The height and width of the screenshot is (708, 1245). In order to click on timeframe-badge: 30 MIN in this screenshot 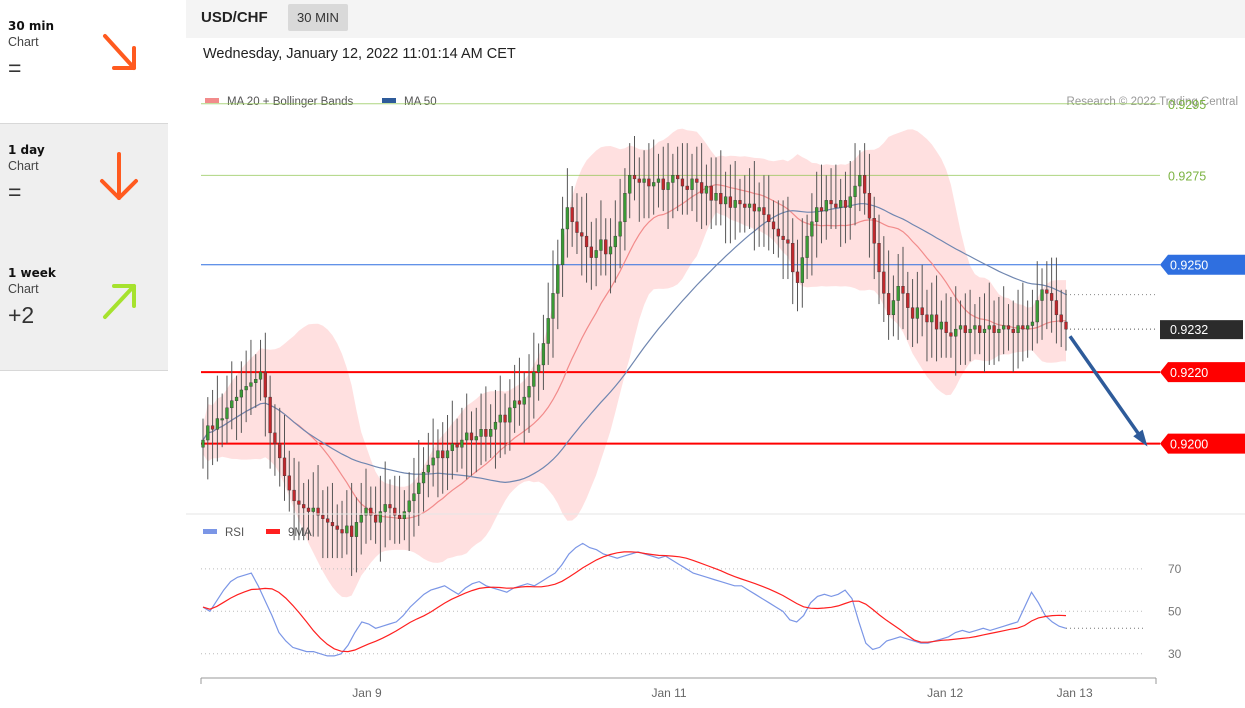, I will do `click(318, 17)`.